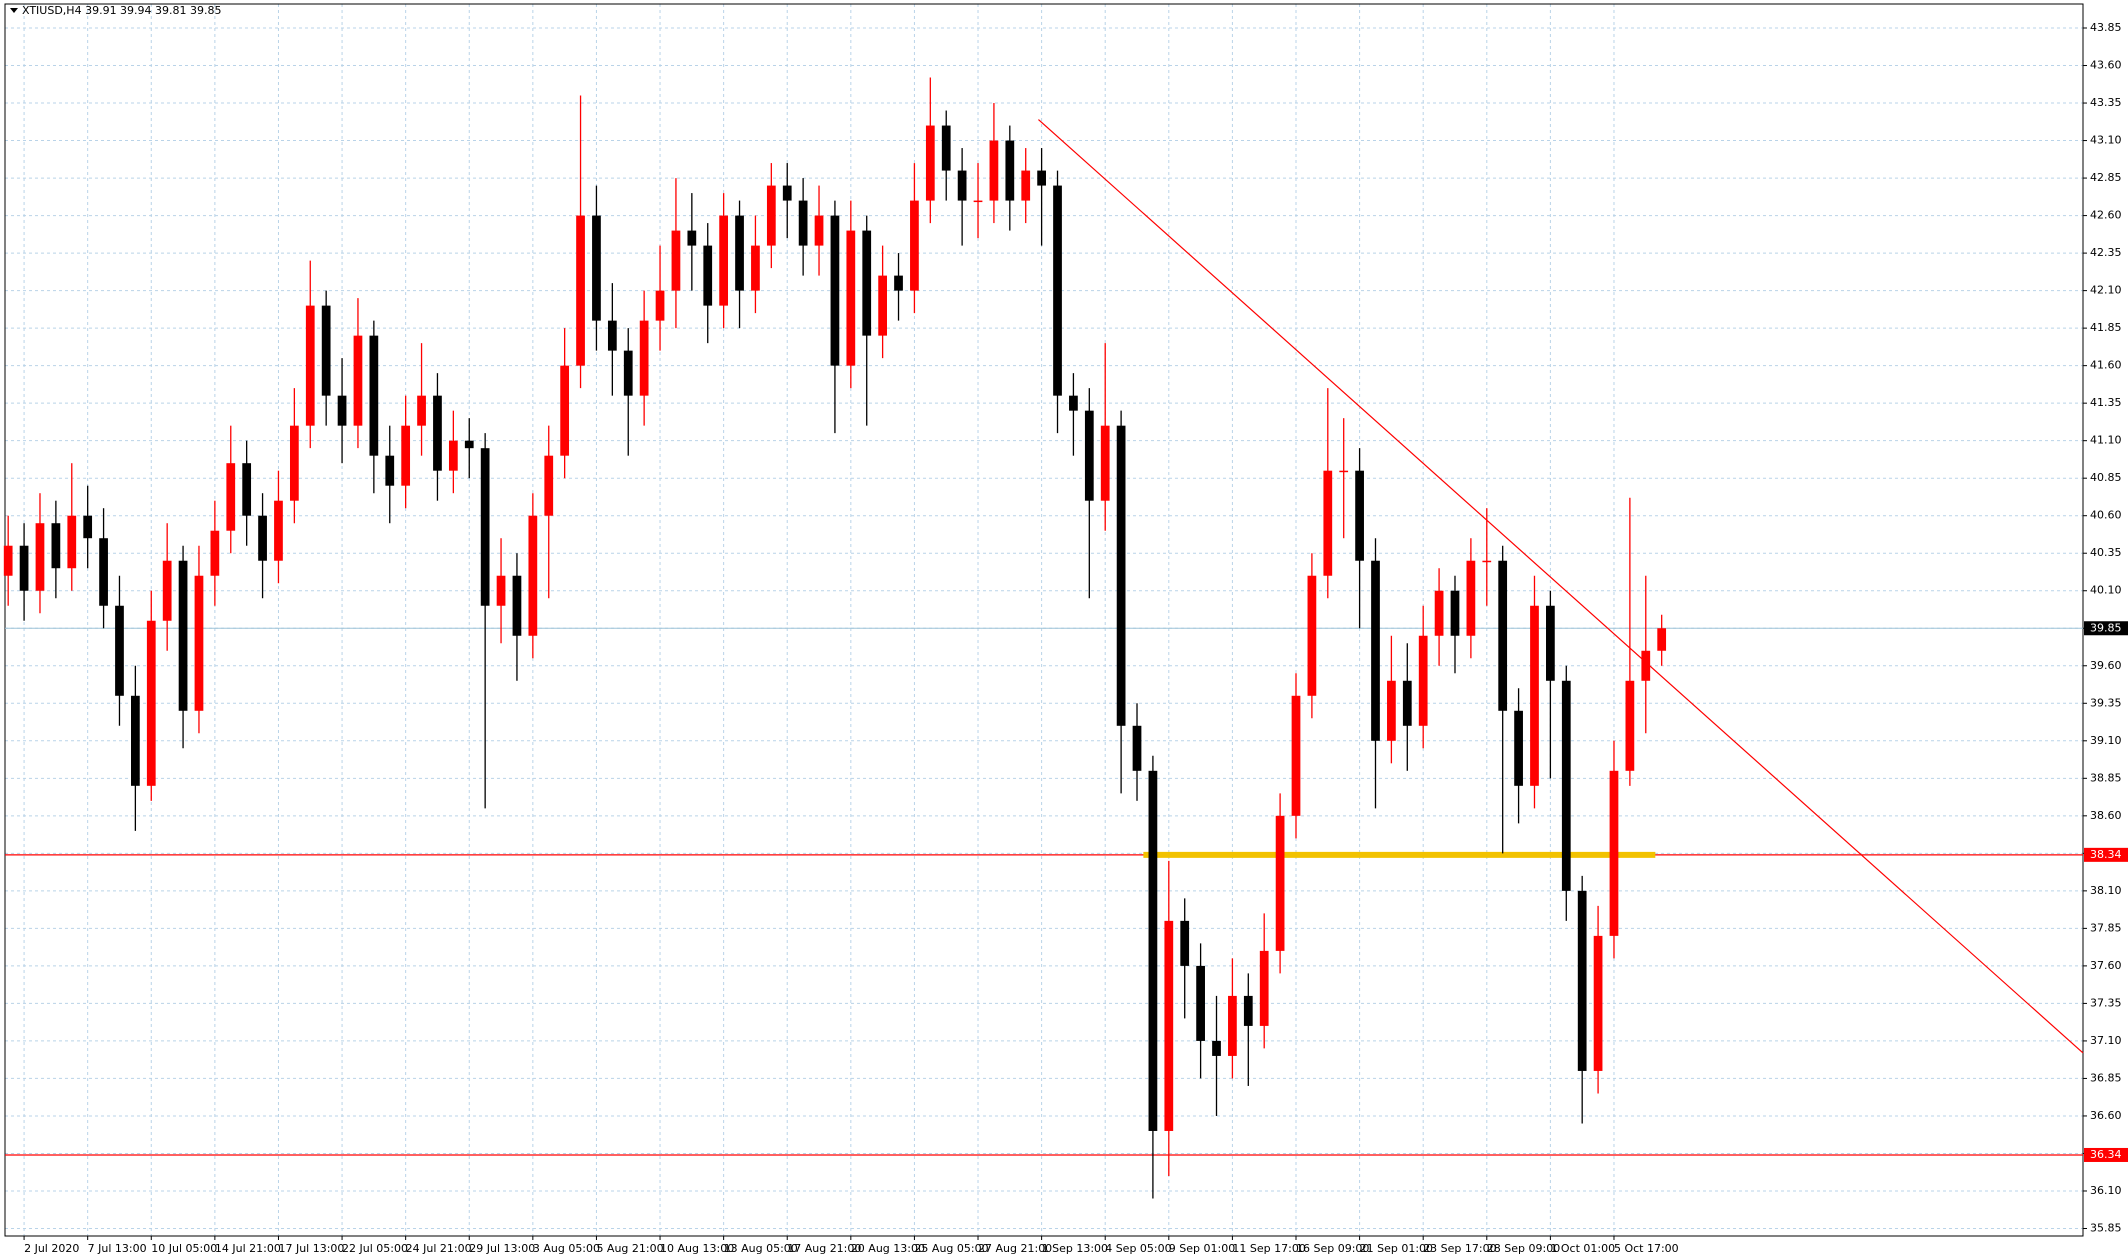 The height and width of the screenshot is (1260, 2128). I want to click on x-tick-label: 20 Aug 13:00, so click(888, 1248).